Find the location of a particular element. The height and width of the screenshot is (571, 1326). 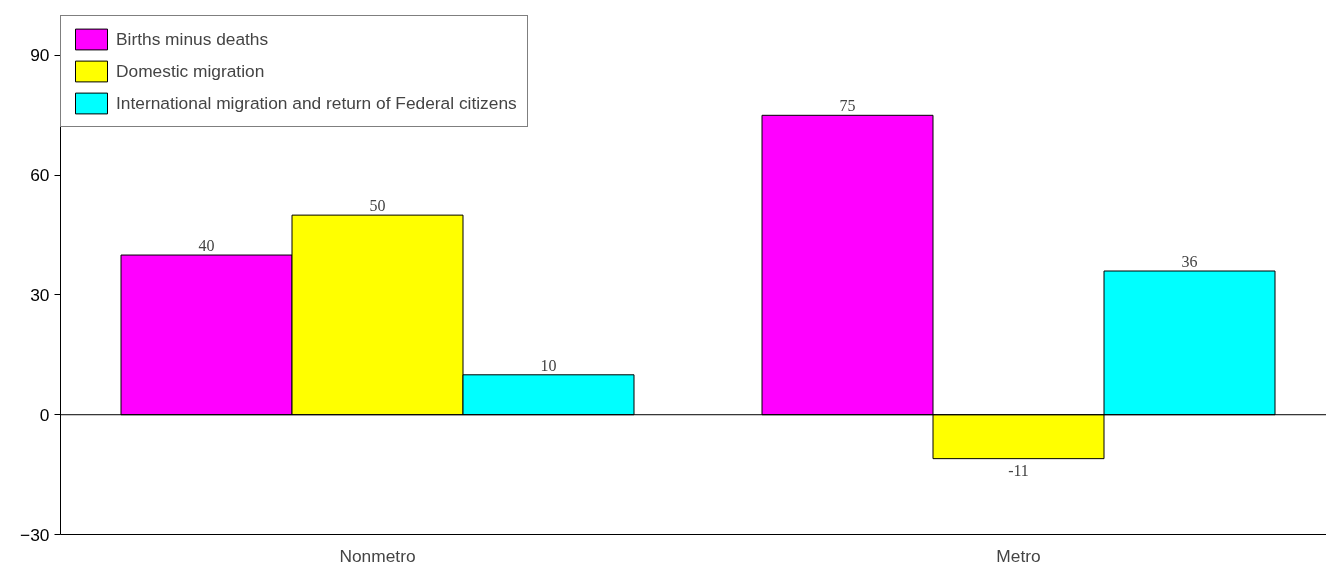

data-label: -11 is located at coordinates (1018, 470).